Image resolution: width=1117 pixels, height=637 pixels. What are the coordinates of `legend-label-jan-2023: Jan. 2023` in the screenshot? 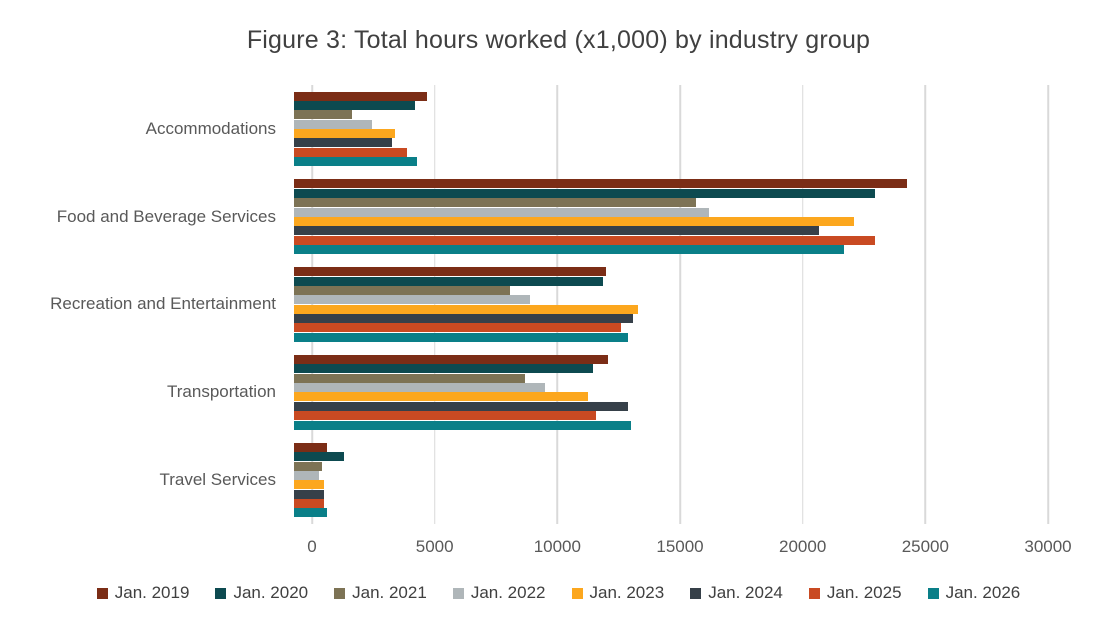 It's located at (627, 592).